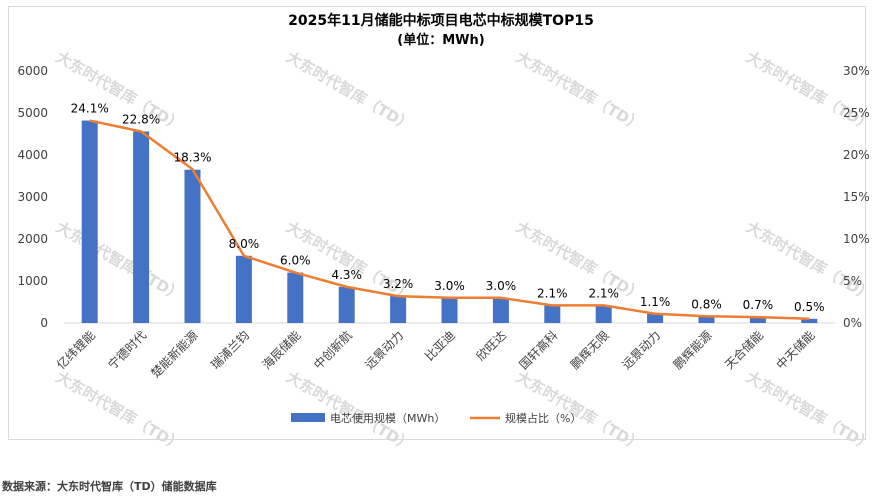 Image resolution: width=883 pixels, height=502 pixels. Describe the element at coordinates (32, 71) in the screenshot. I see `y-left-tick-label: 6000` at that location.